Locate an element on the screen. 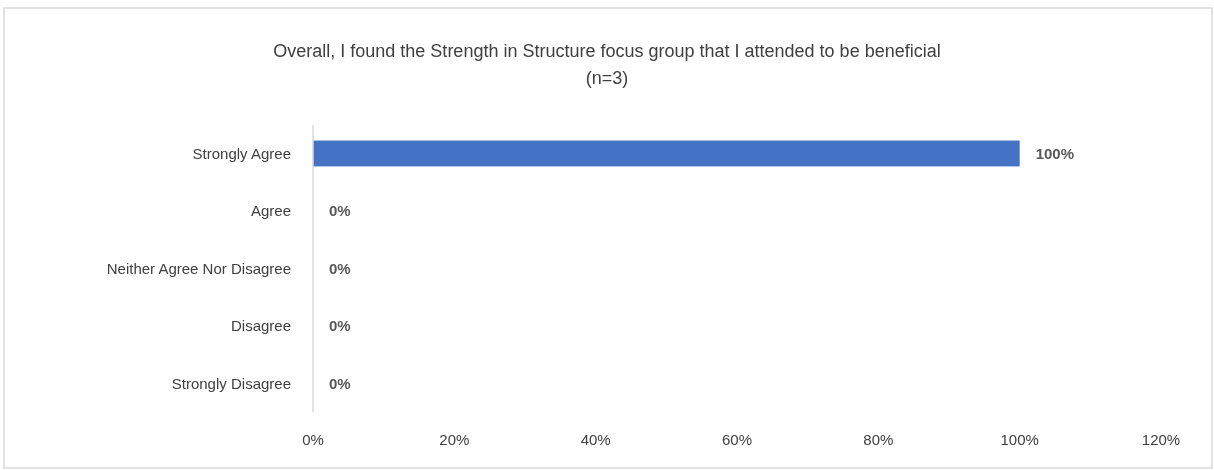 This screenshot has height=470, width=1214. y-tick-label: Strongly Agree is located at coordinates (241, 153).